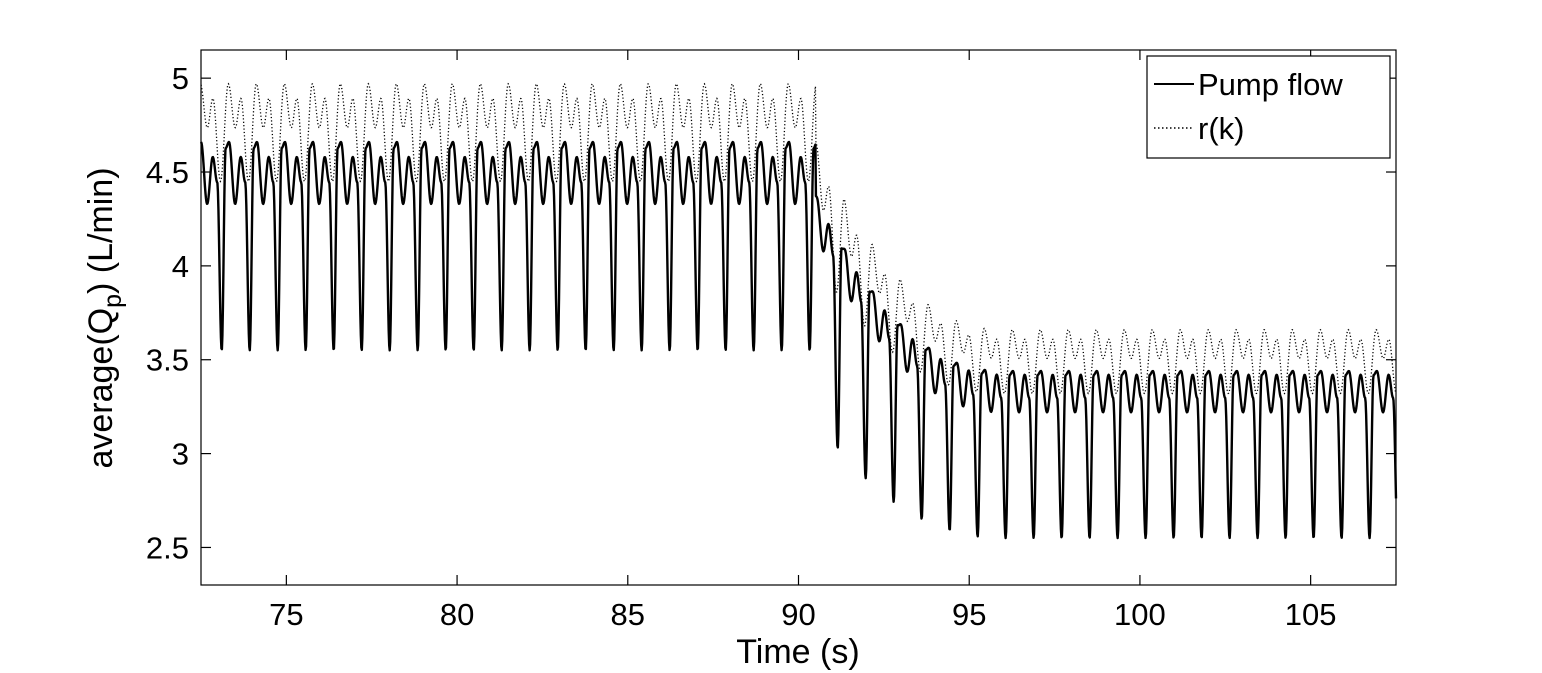 The height and width of the screenshot is (673, 1542). I want to click on y-tick-label: 4, so click(180, 266).